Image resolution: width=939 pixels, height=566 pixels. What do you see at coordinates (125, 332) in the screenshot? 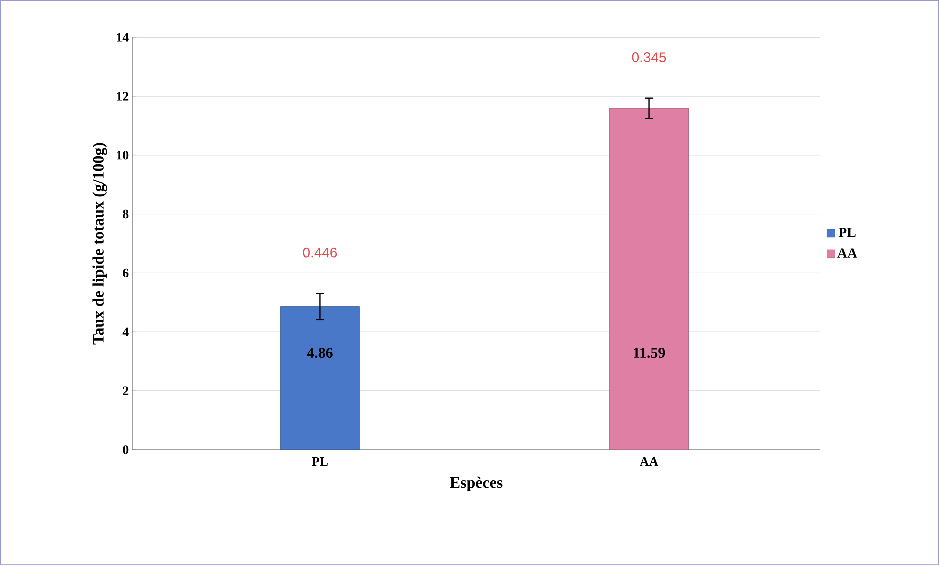
I see `y-tick-label: 4` at bounding box center [125, 332].